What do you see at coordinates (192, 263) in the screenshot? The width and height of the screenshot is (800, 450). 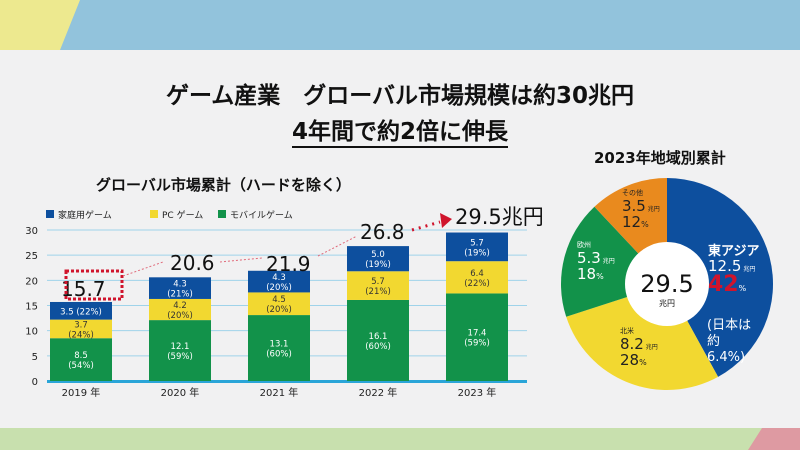 I see `total-label: 20.6` at bounding box center [192, 263].